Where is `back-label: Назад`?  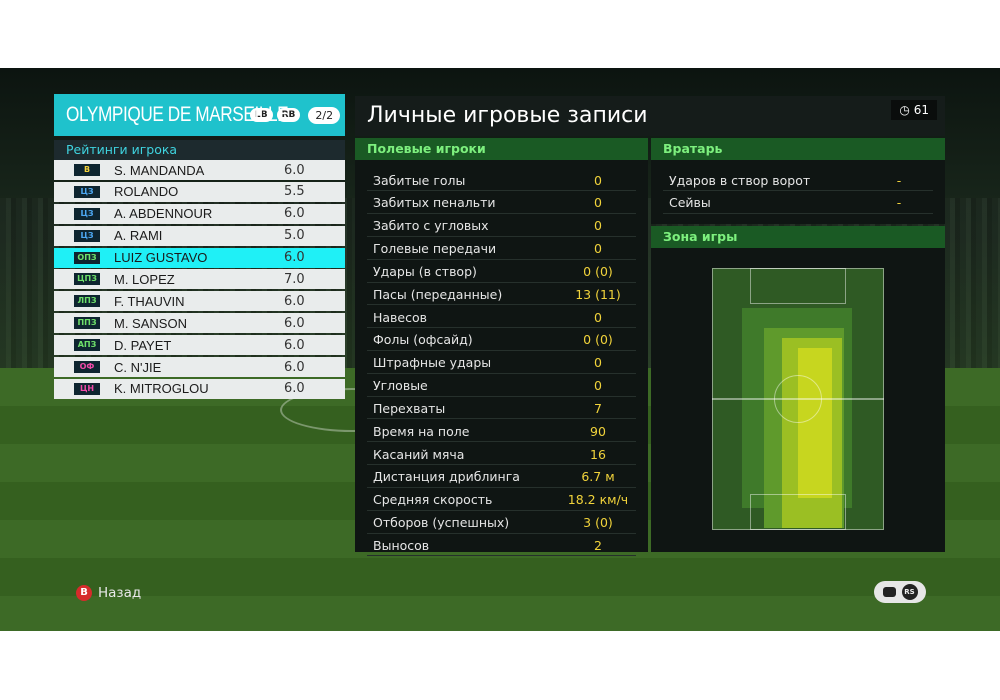 back-label: Назад is located at coordinates (120, 593).